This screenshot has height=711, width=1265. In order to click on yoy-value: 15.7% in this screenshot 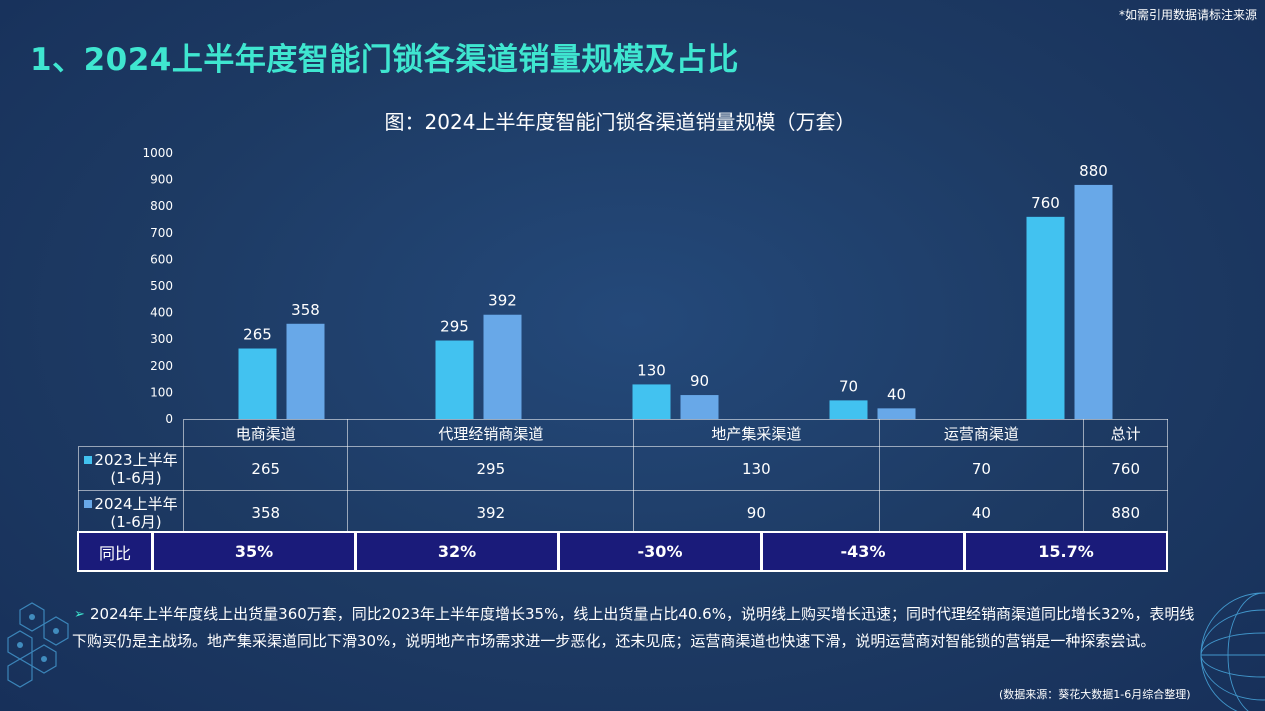, I will do `click(1066, 551)`.